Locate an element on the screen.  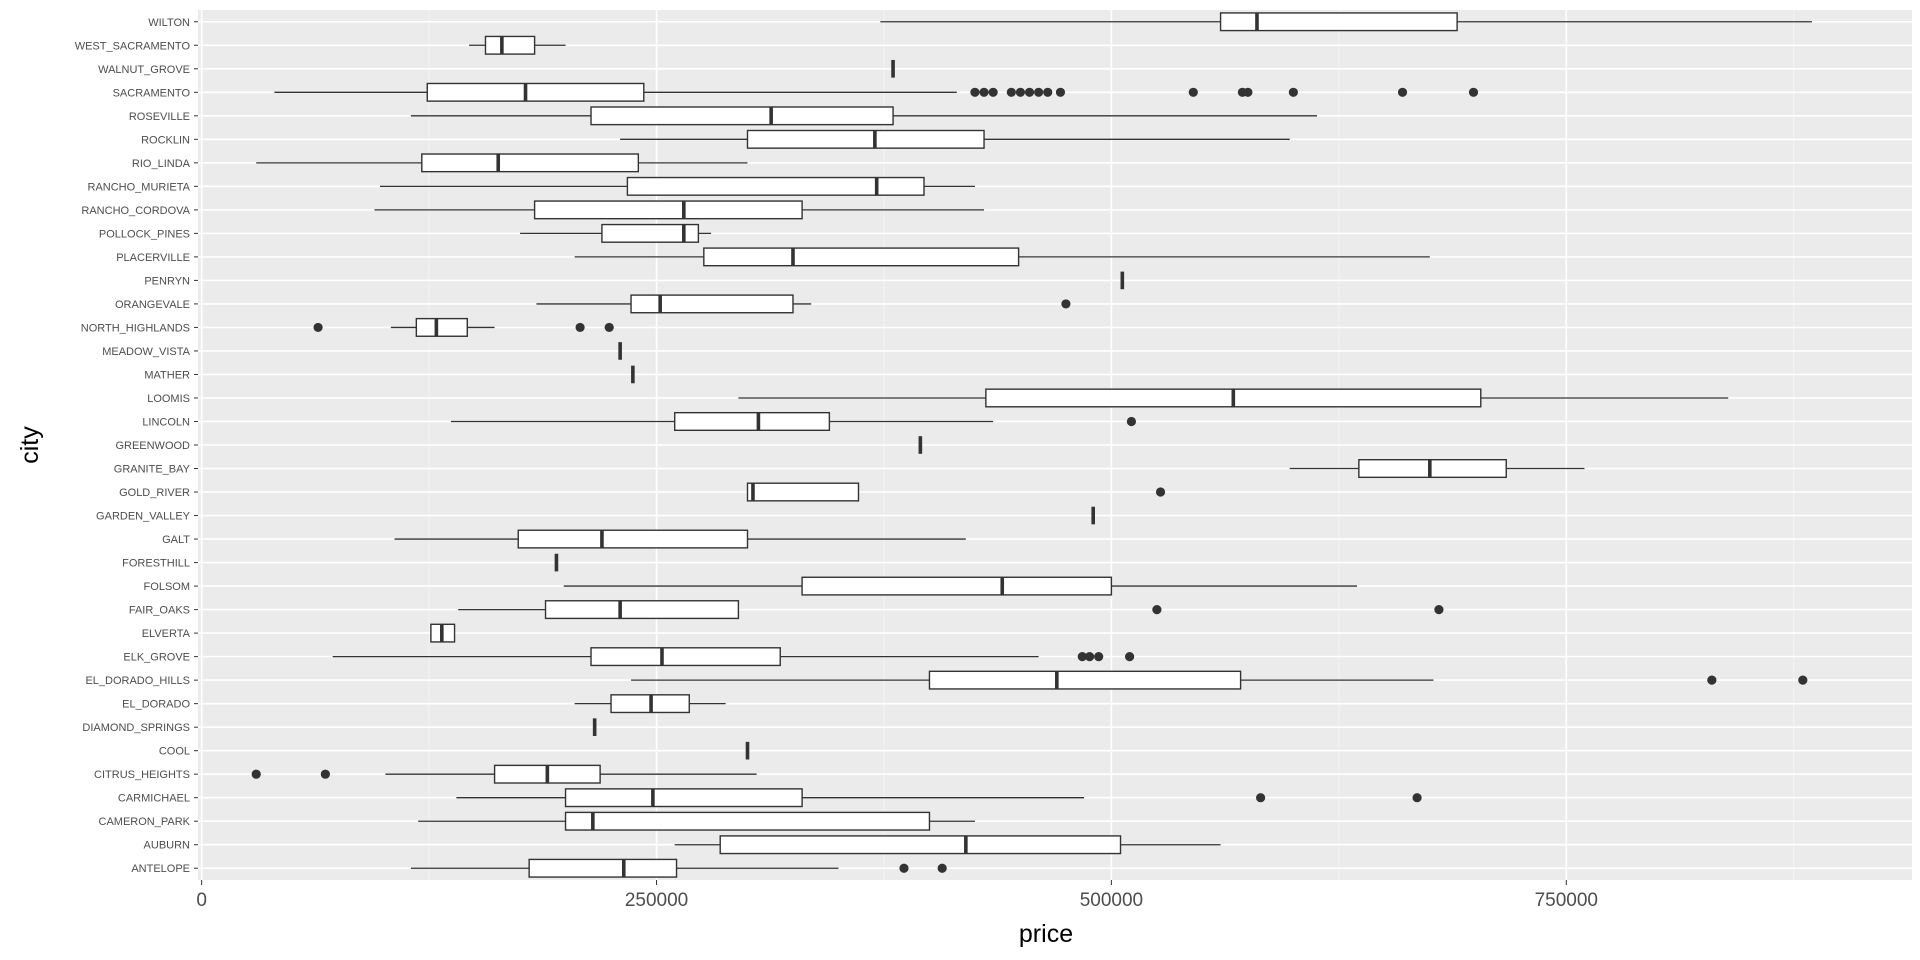
box-elverta is located at coordinates (443, 633).